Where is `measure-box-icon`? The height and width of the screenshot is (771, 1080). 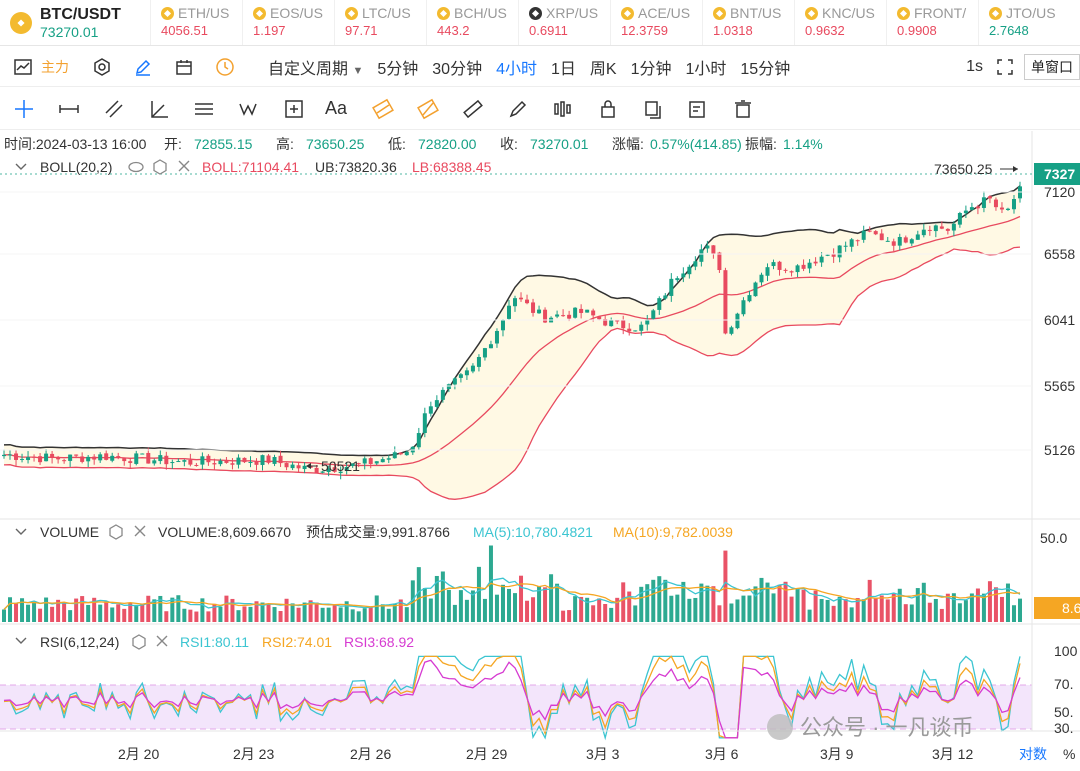 measure-box-icon is located at coordinates (294, 109).